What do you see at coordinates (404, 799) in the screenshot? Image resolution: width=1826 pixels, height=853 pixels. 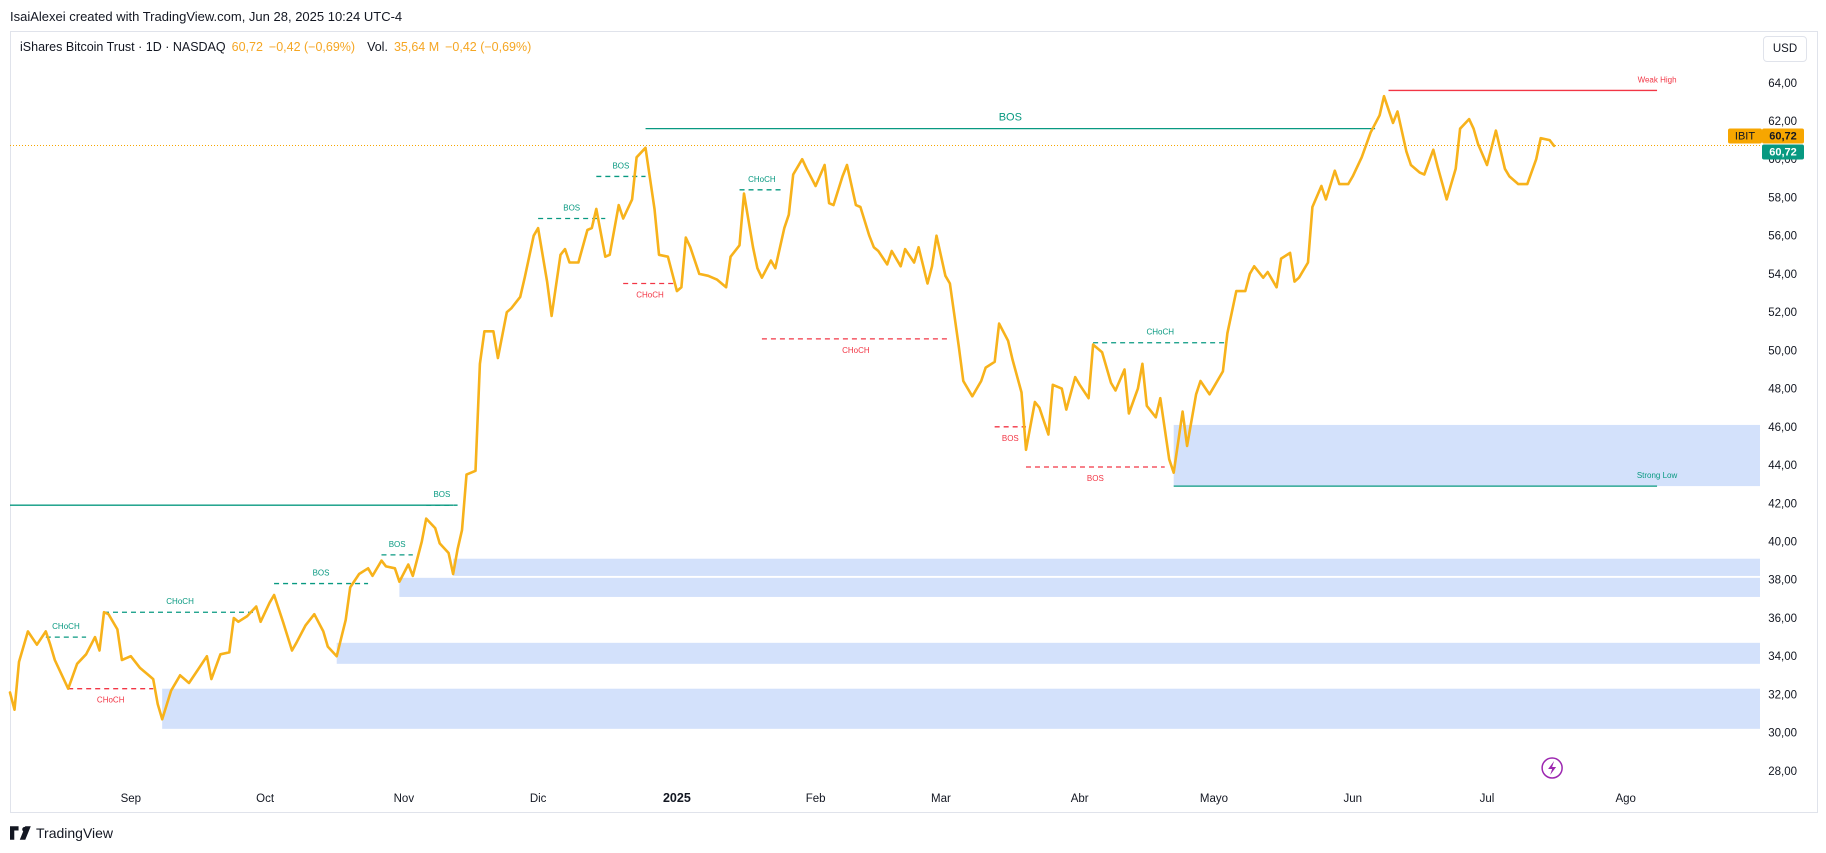 I see `x-tick-label: Nov` at bounding box center [404, 799].